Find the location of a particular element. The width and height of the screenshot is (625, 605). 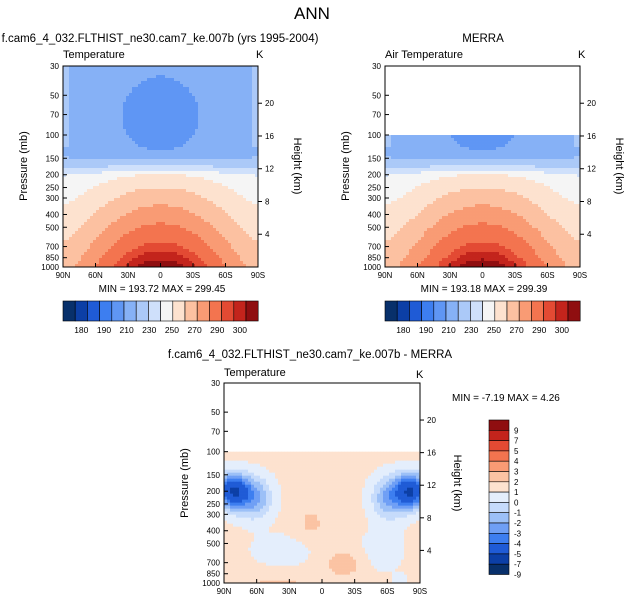

colorbar-box is located at coordinates (215, 311).